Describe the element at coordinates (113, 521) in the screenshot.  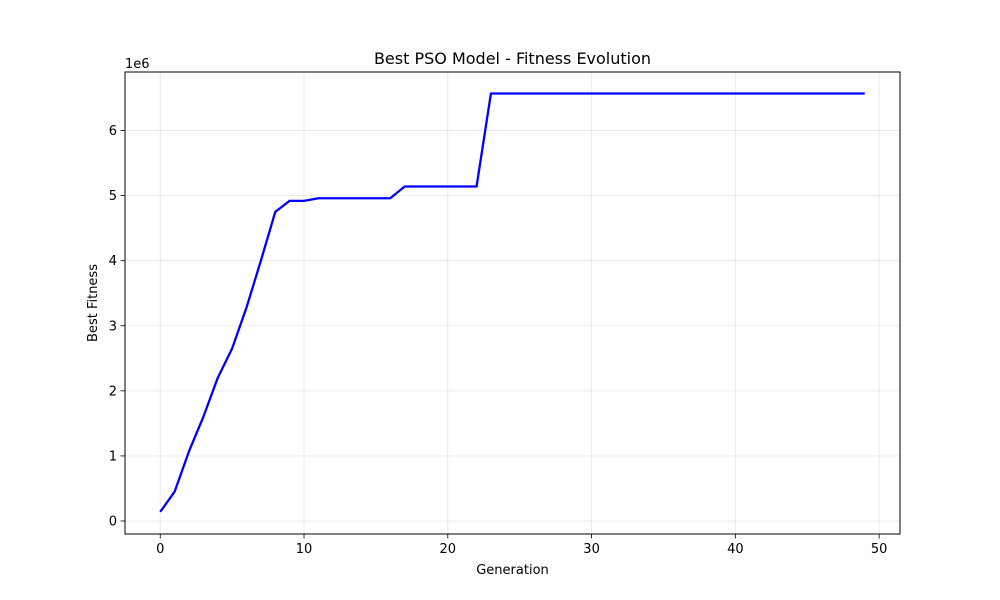
I see `y-tick-label: 0` at that location.